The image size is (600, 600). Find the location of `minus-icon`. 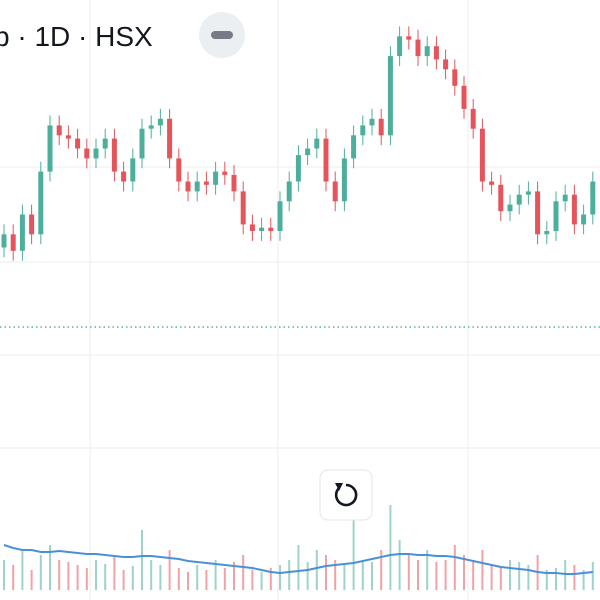

minus-icon is located at coordinates (222, 35).